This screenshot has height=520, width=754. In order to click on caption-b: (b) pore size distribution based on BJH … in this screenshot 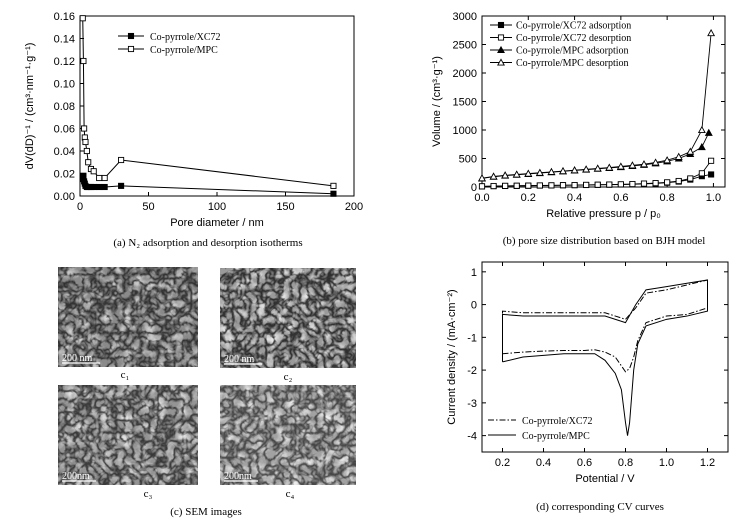, I will do `click(604, 241)`.